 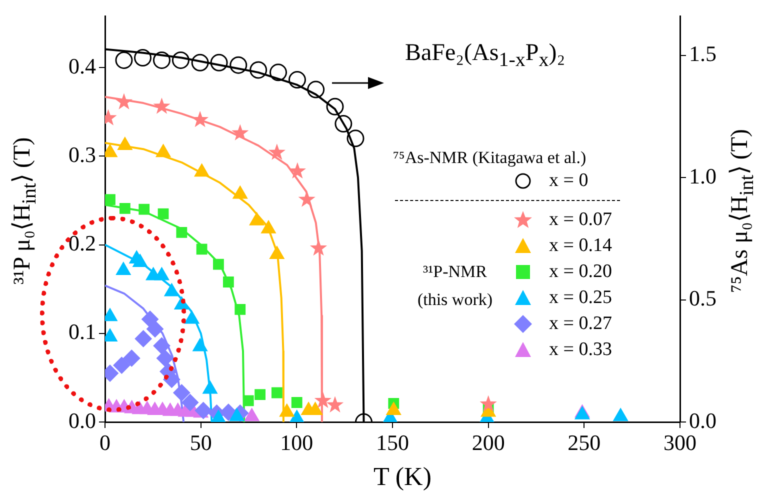 What do you see at coordinates (82, 420) in the screenshot?
I see `y-tick-label: 0.0` at bounding box center [82, 420].